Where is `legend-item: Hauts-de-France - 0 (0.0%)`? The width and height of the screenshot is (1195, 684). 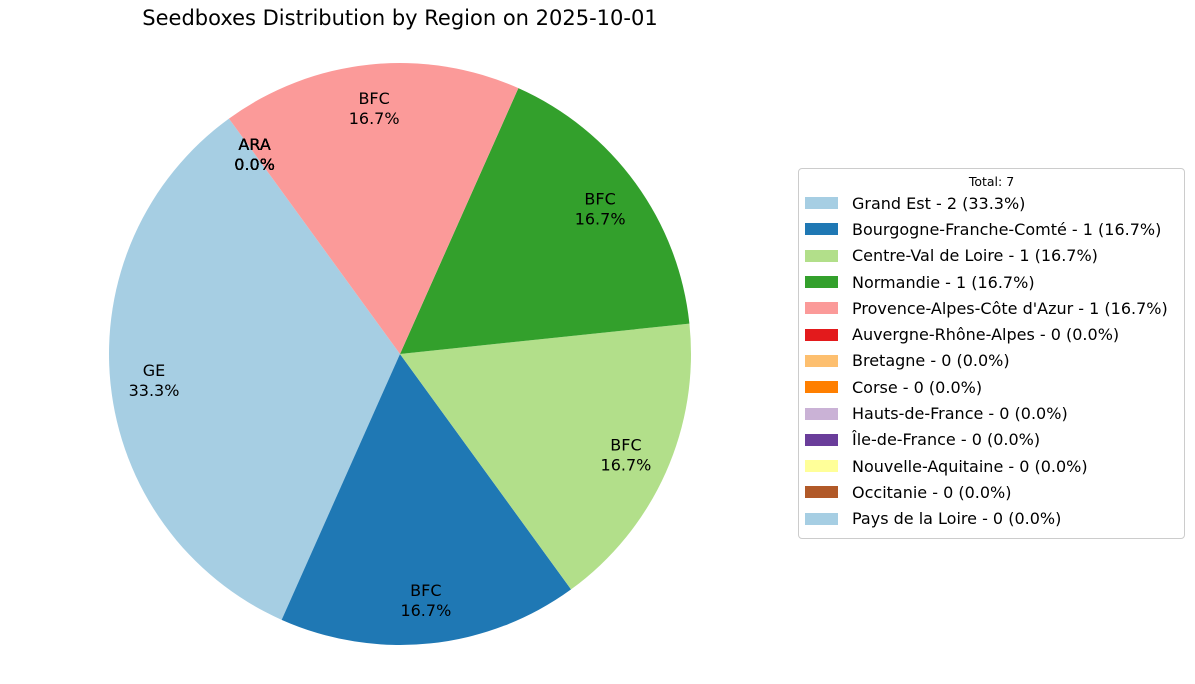 legend-item: Hauts-de-France - 0 (0.0%) is located at coordinates (991, 413).